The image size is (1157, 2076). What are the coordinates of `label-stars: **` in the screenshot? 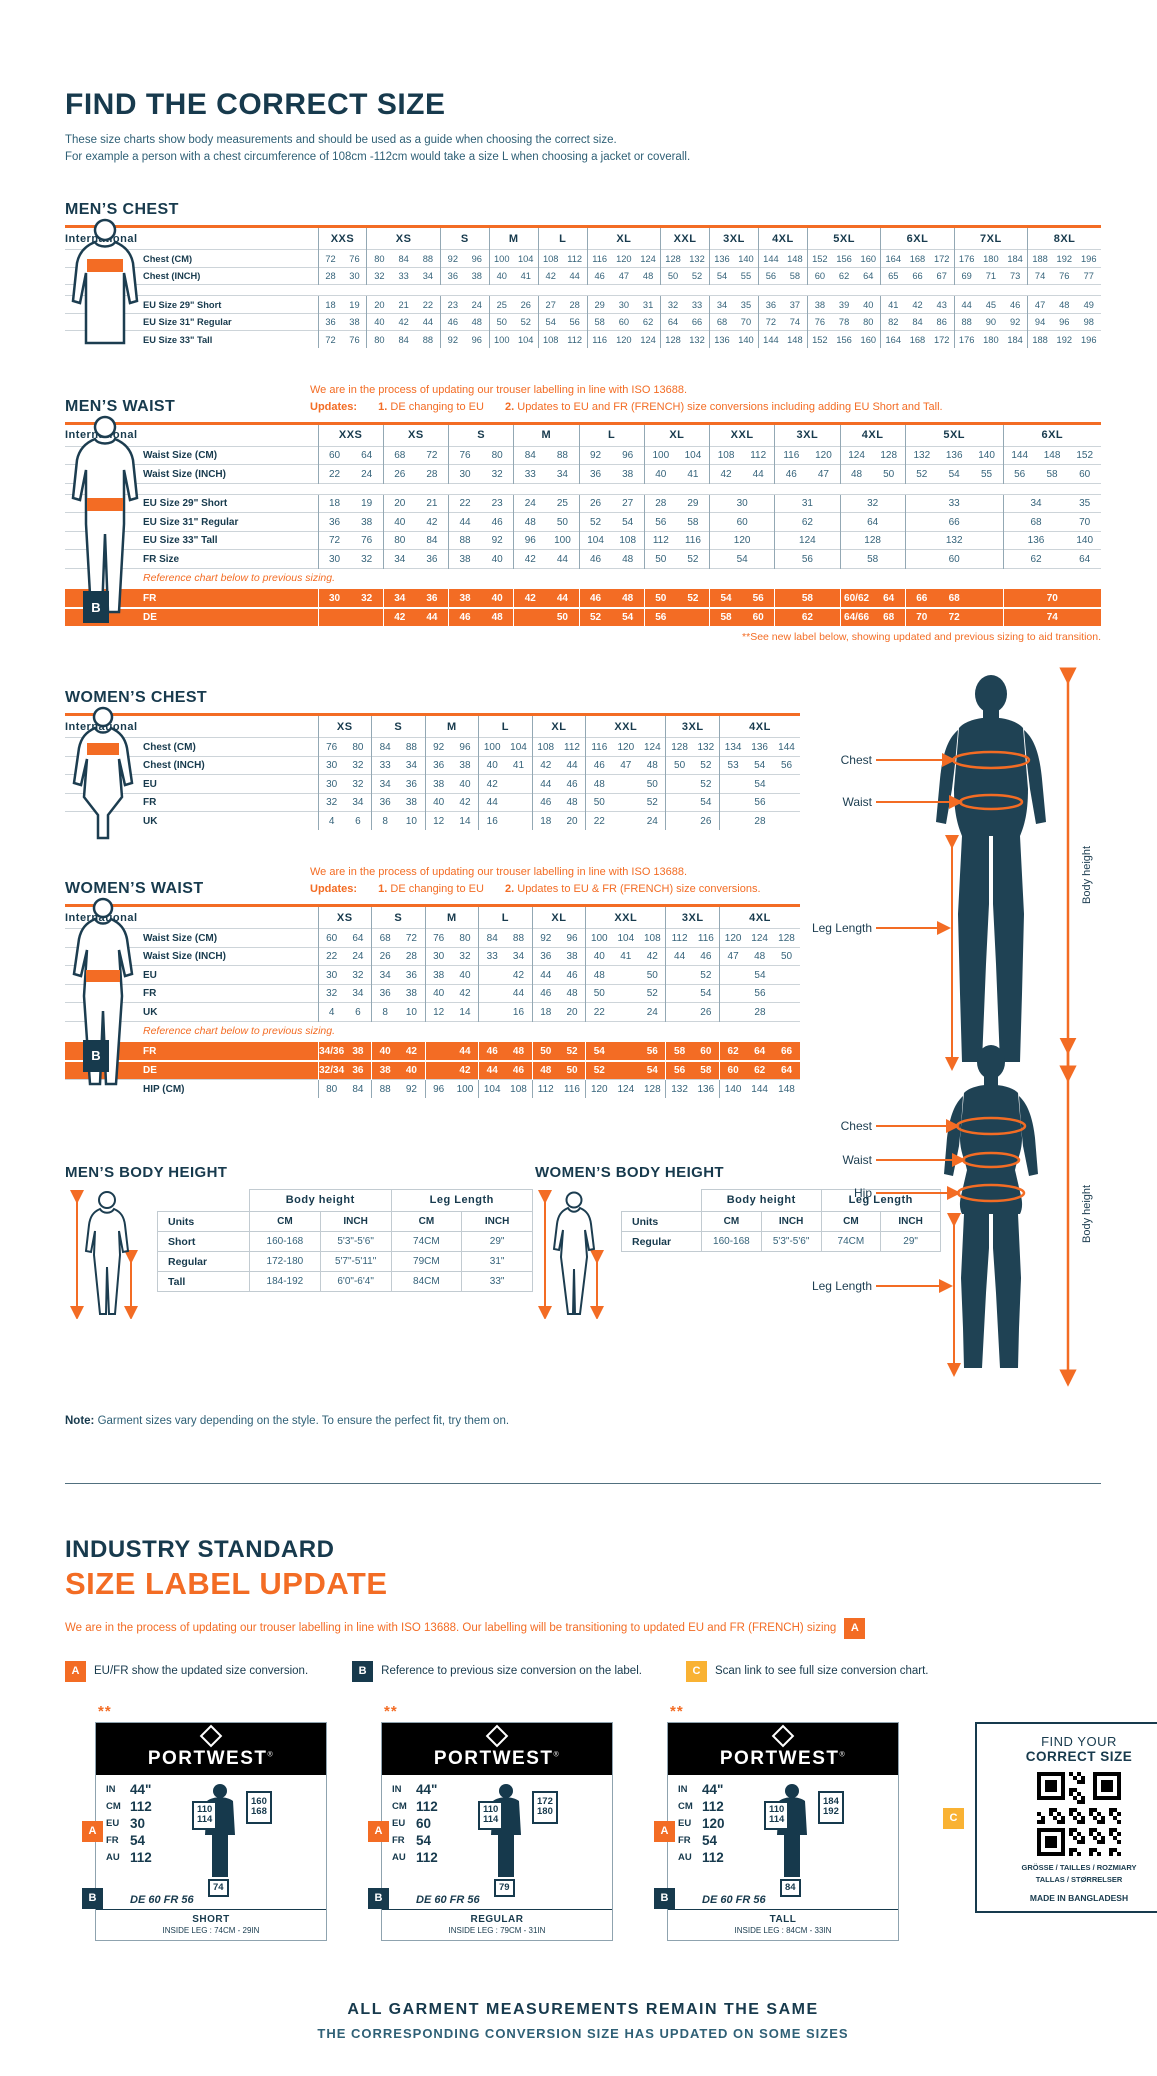 It's located at (105, 1711).